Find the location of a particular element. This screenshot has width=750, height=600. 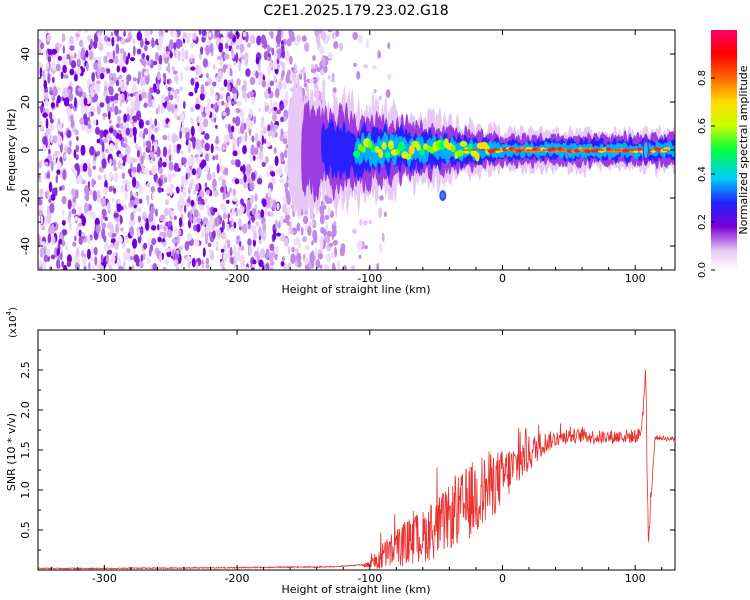

snr-y-label: SNR (10 * v/v) is located at coordinates (11, 452).